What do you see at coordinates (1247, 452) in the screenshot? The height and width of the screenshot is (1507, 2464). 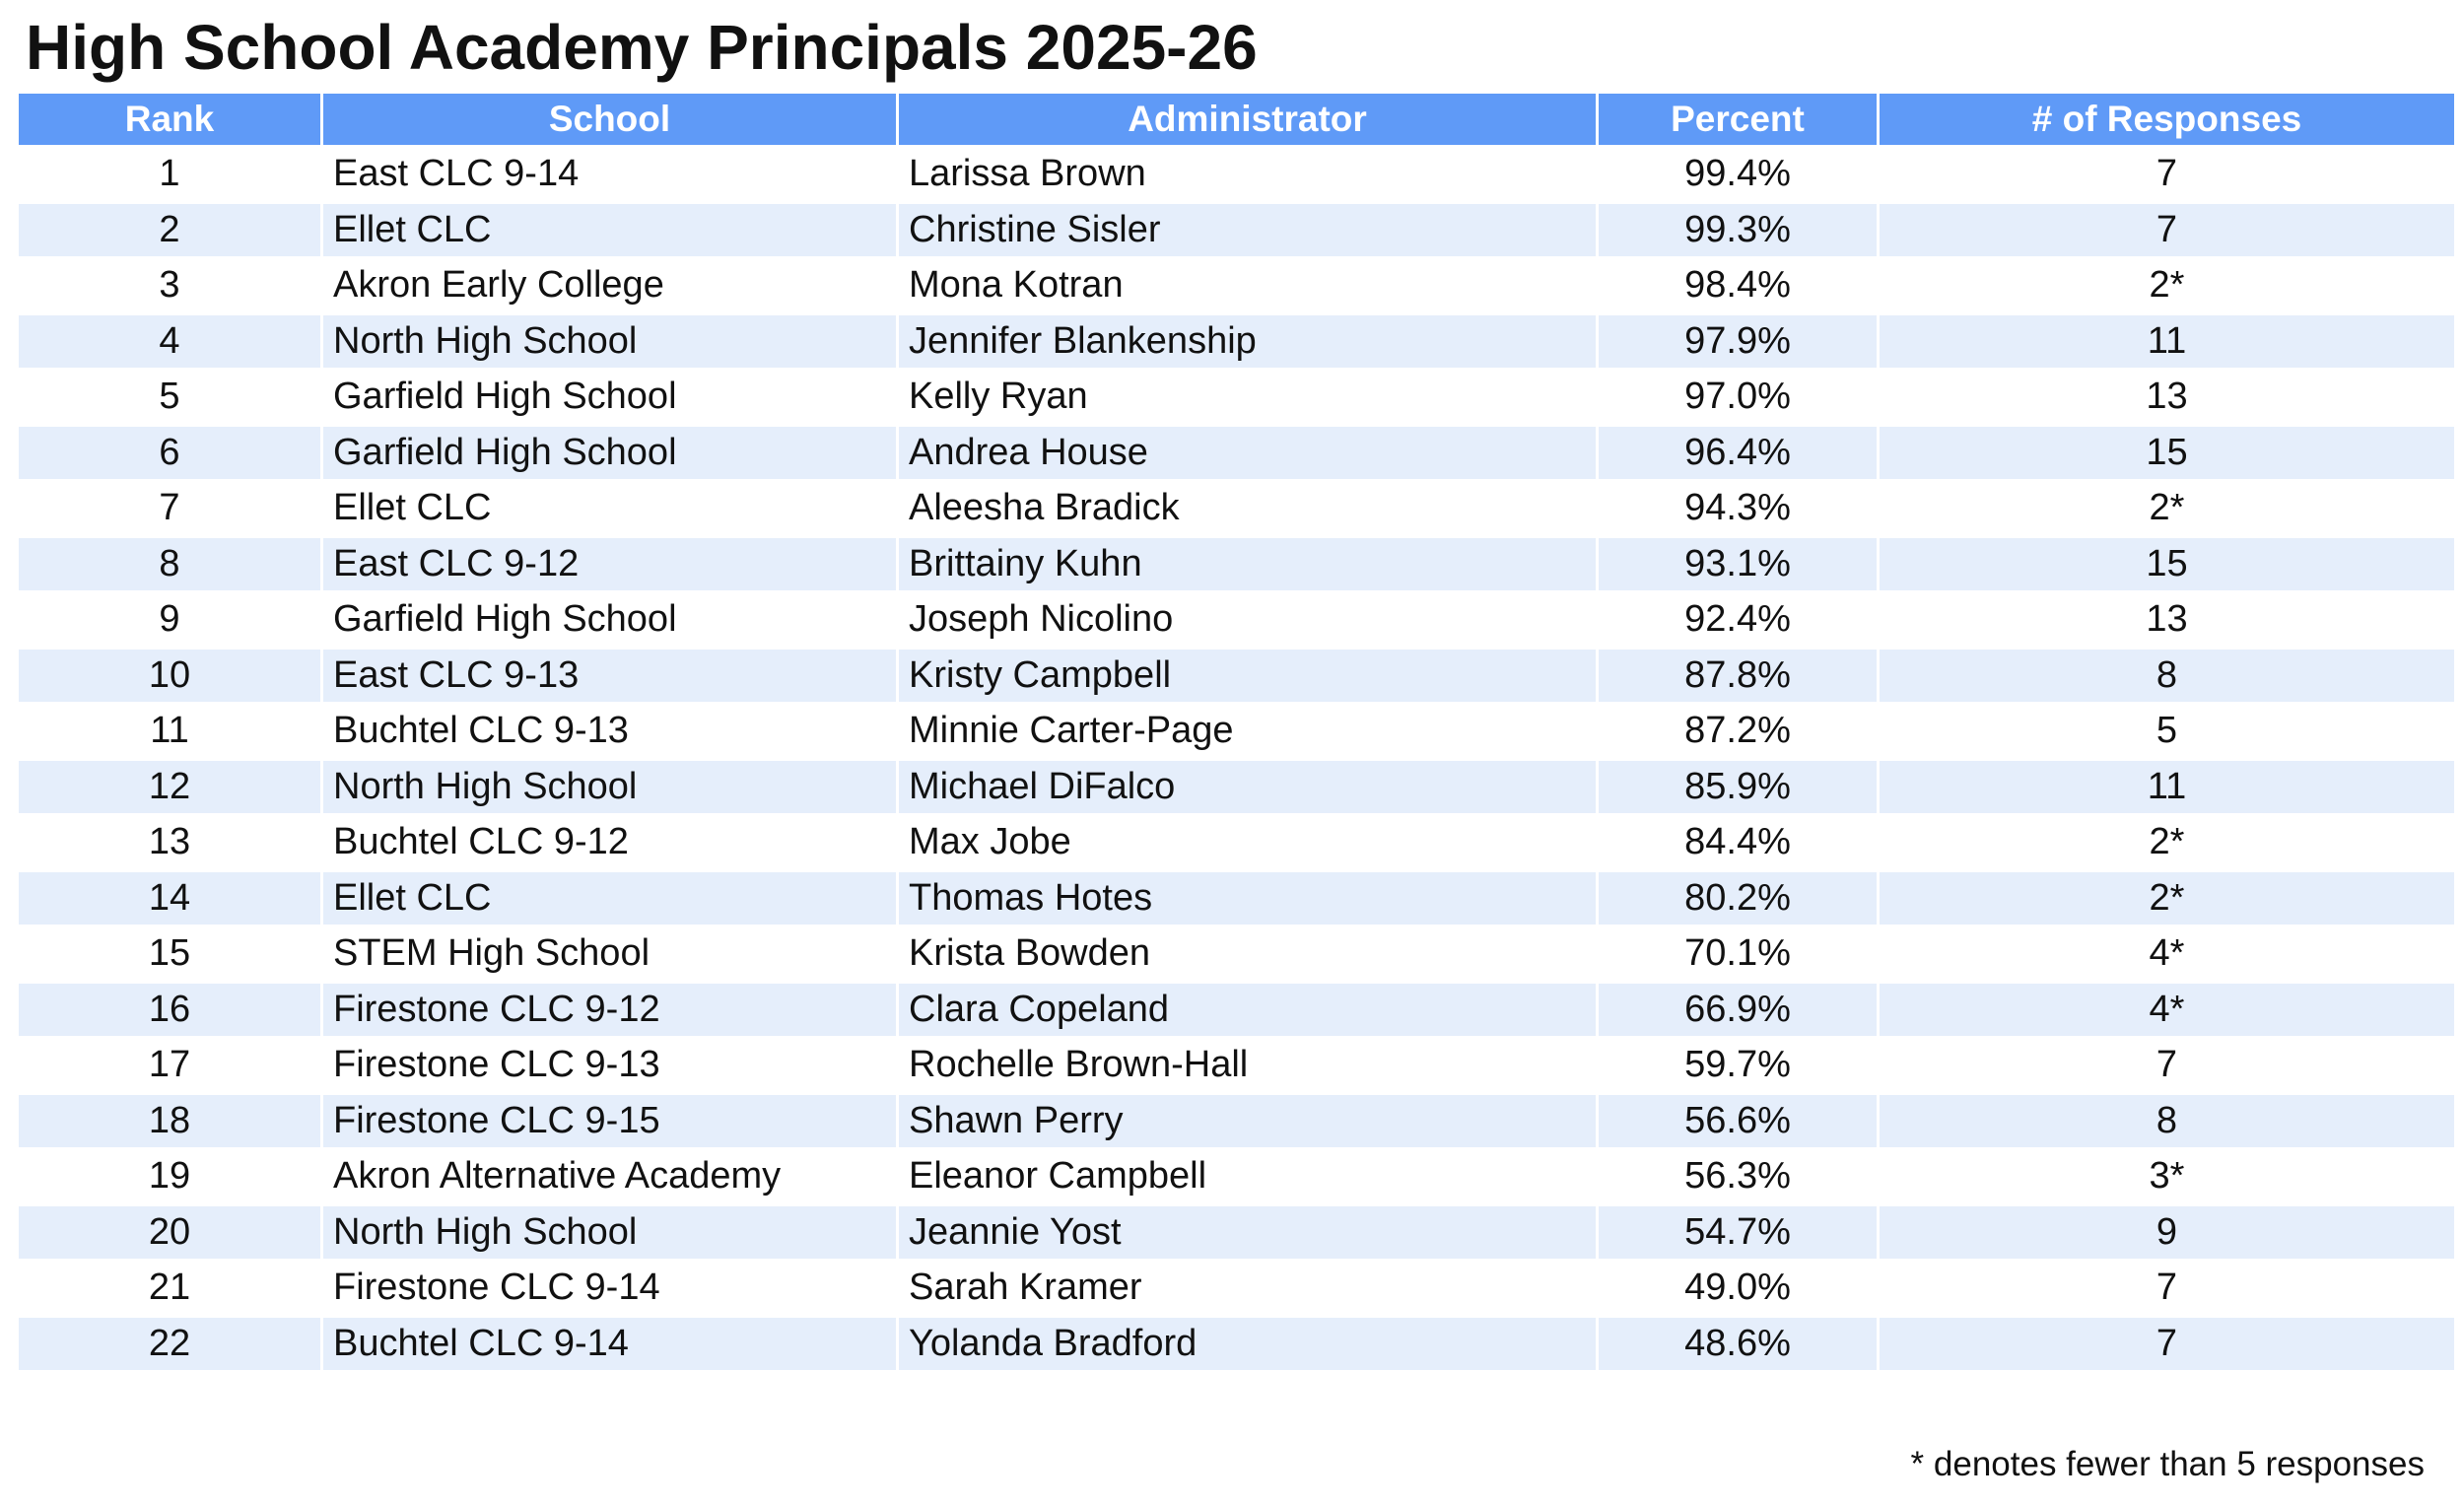 I see `table-cell: Andrea House` at bounding box center [1247, 452].